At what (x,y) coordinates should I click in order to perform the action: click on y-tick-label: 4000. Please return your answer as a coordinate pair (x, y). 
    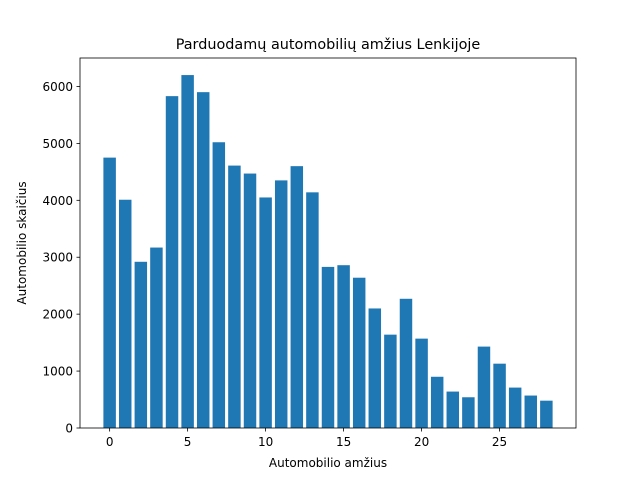
    Looking at the image, I should click on (57, 201).